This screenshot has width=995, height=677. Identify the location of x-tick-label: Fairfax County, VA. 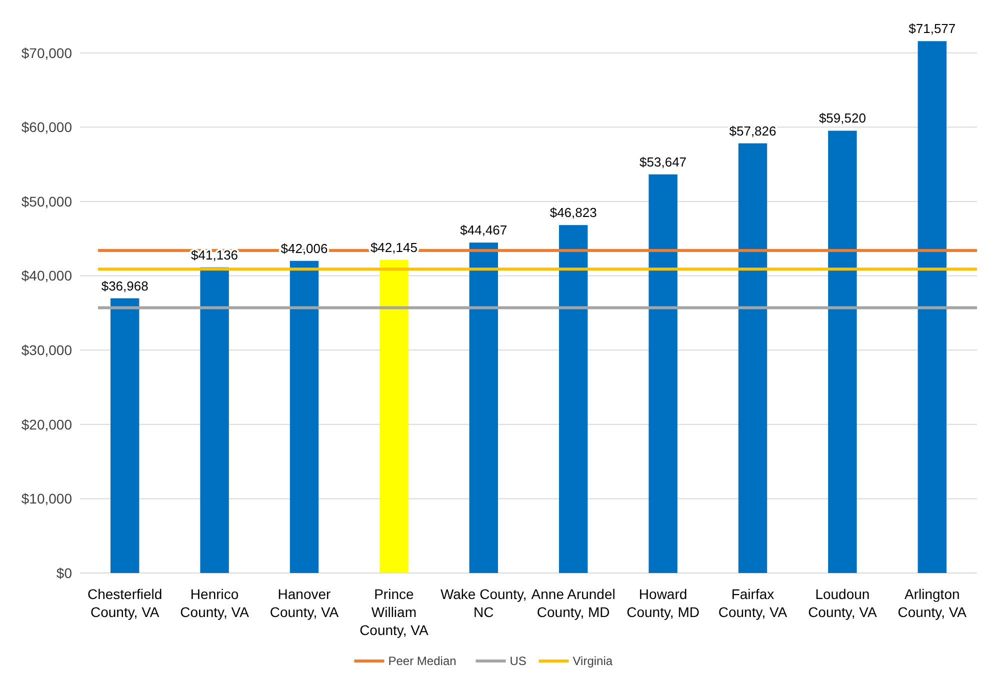
(753, 603).